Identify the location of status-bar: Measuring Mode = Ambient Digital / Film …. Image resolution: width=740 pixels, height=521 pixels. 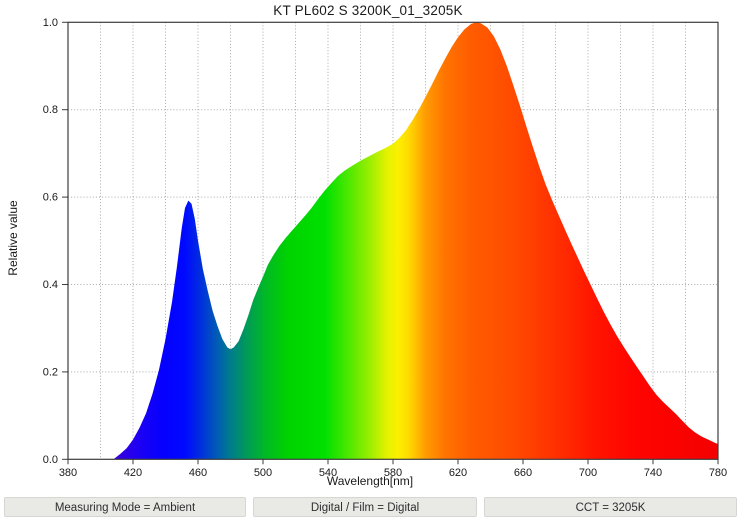
(370, 507).